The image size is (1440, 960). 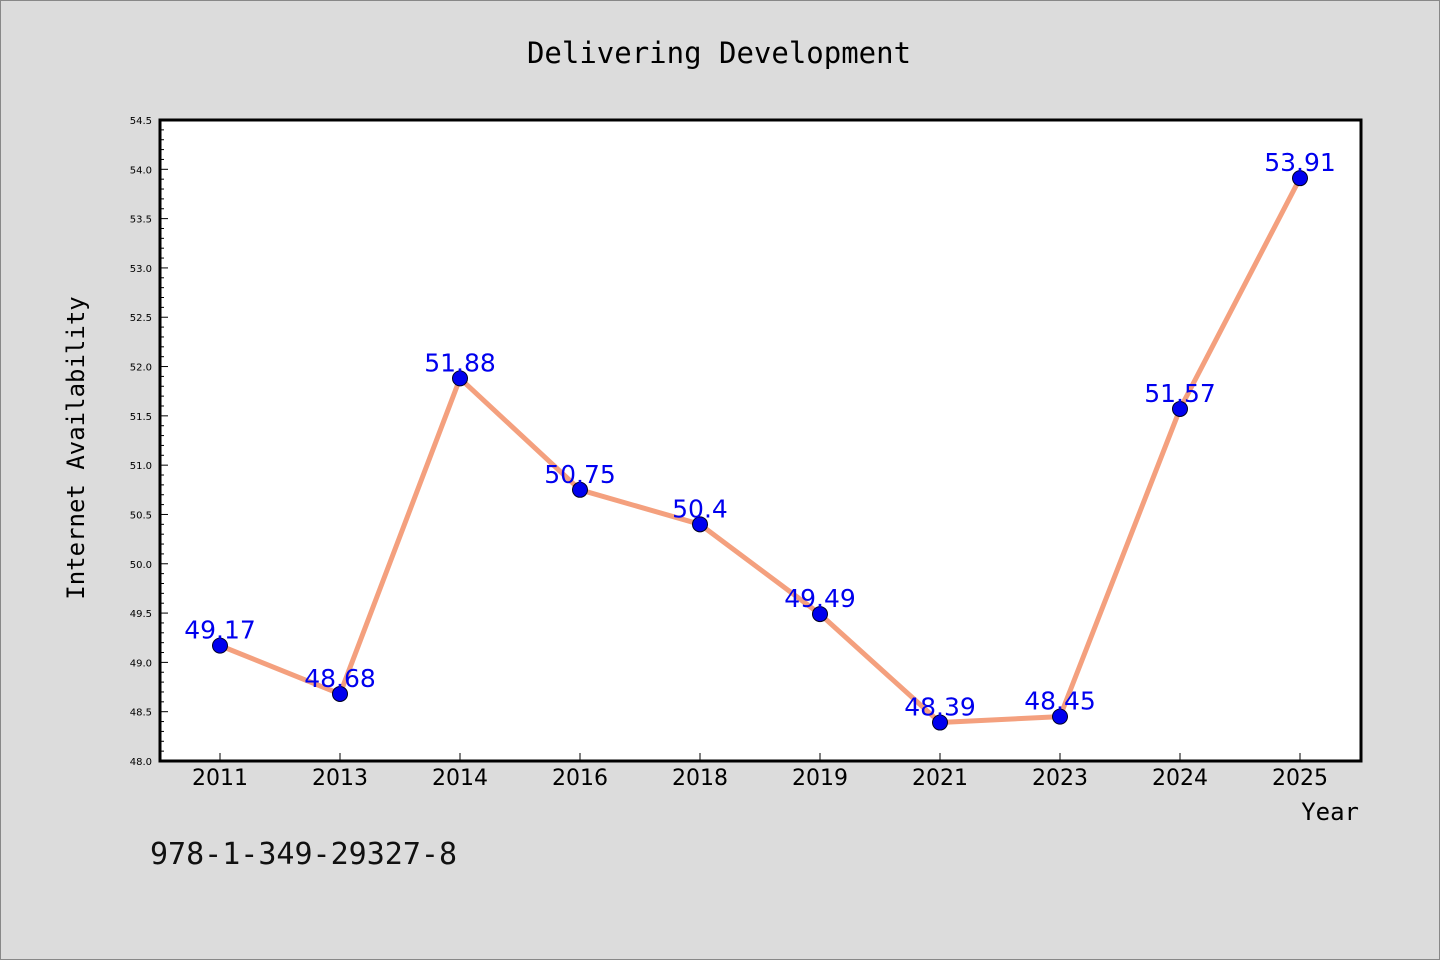 What do you see at coordinates (76, 447) in the screenshot?
I see `y-axis-label: Internet Availability` at bounding box center [76, 447].